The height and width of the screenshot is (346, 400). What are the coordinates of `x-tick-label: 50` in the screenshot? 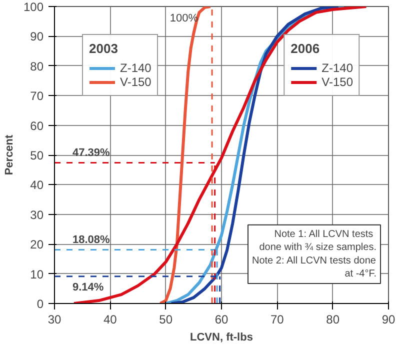 It's located at (166, 319).